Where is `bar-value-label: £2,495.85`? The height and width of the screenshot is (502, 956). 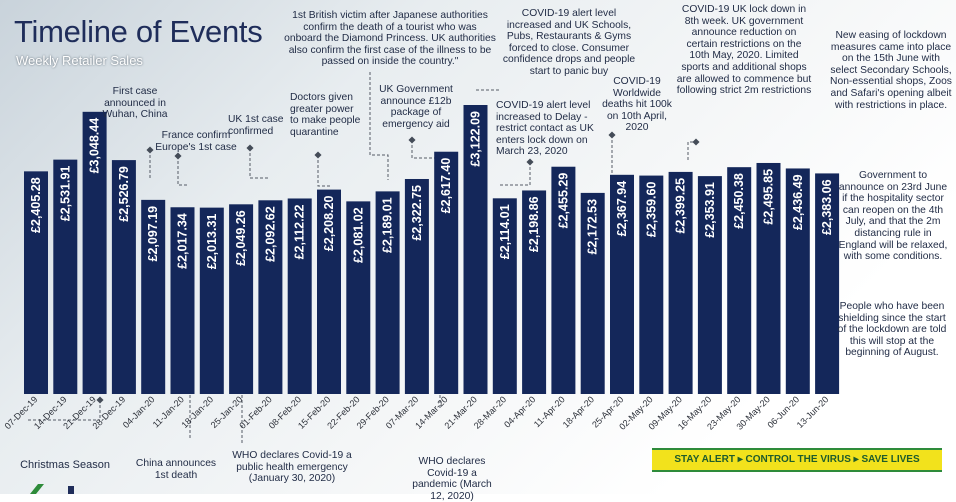 bar-value-label: £2,495.85 is located at coordinates (769, 197).